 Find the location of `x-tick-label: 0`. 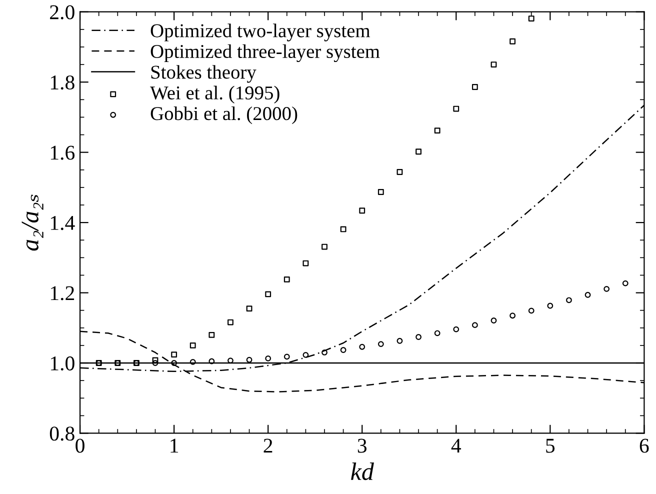

x-tick-label: 0 is located at coordinates (80, 445).